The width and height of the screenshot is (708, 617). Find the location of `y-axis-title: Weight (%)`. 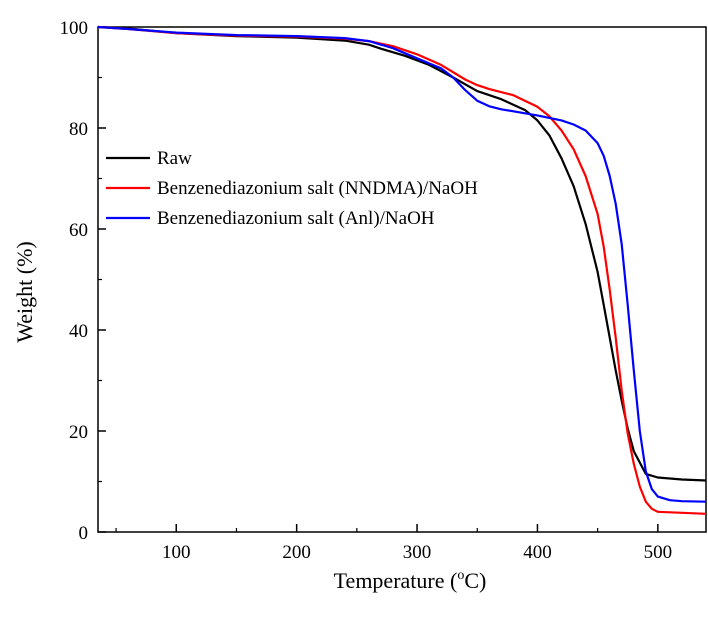

y-axis-title: Weight (%) is located at coordinates (24, 291).